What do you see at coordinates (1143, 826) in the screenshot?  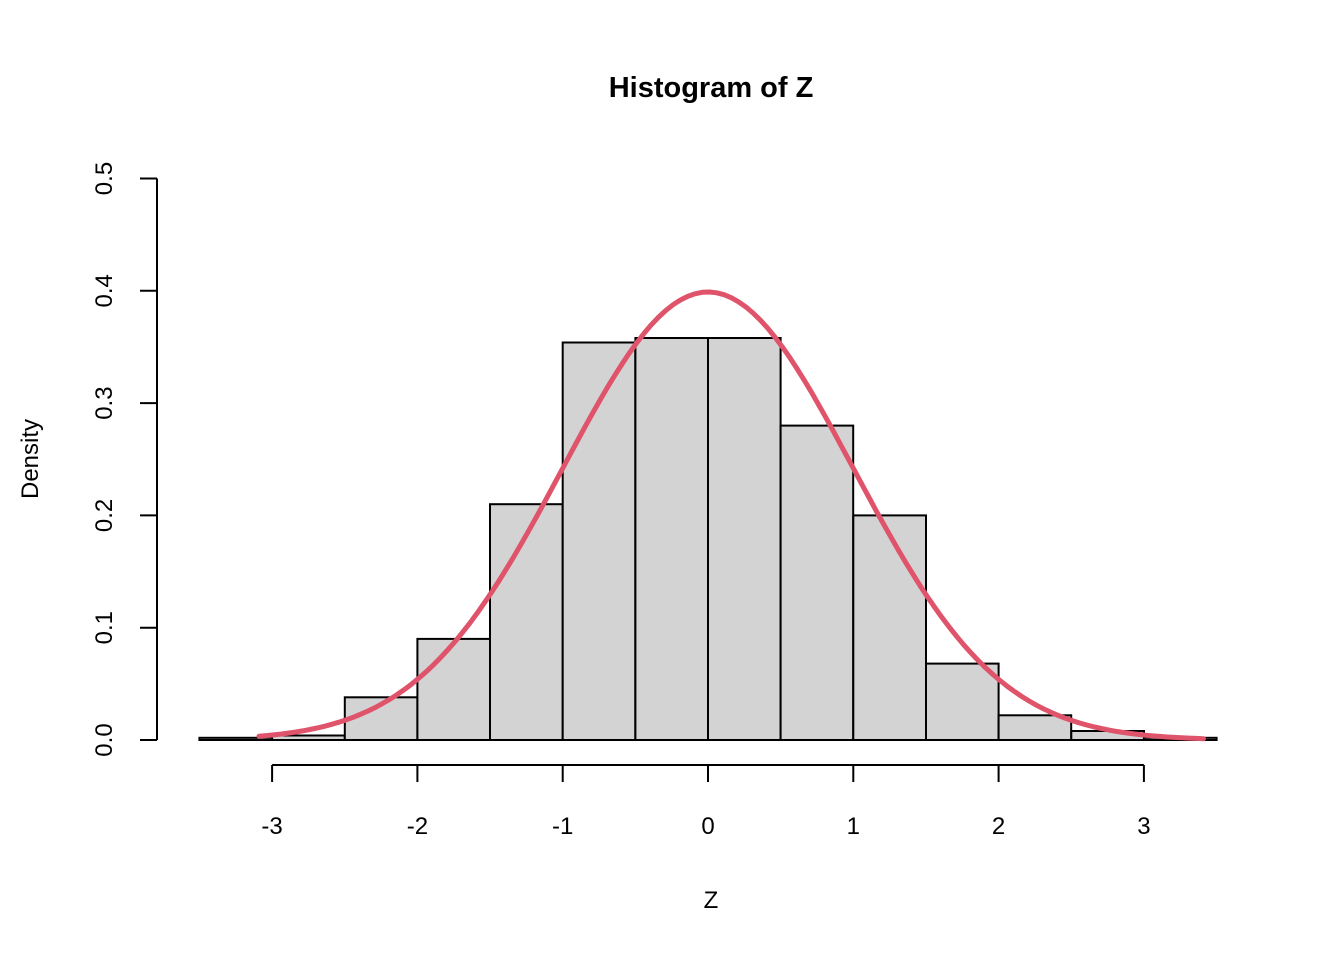 I see `x-tick-label: 3` at bounding box center [1143, 826].